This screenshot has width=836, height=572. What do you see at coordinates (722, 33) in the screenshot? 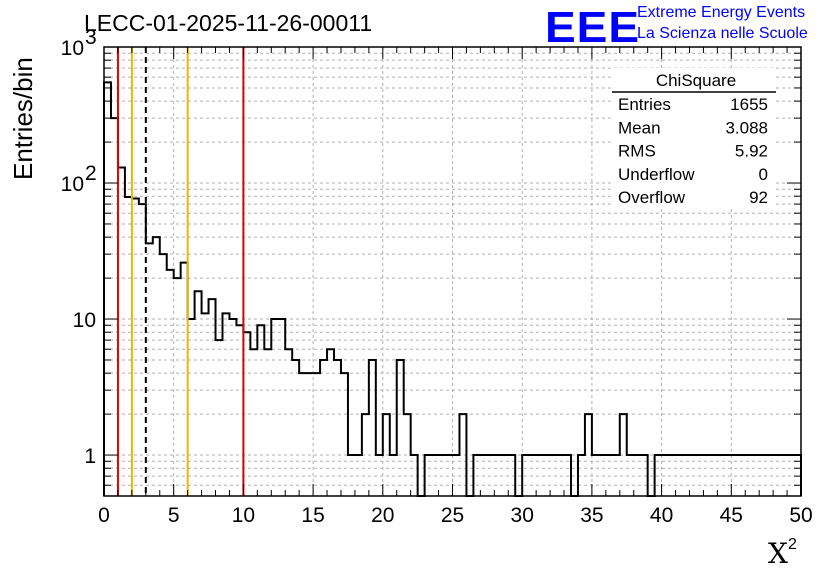
I see `logo-line-2: La Scienza nelle Scuole` at bounding box center [722, 33].